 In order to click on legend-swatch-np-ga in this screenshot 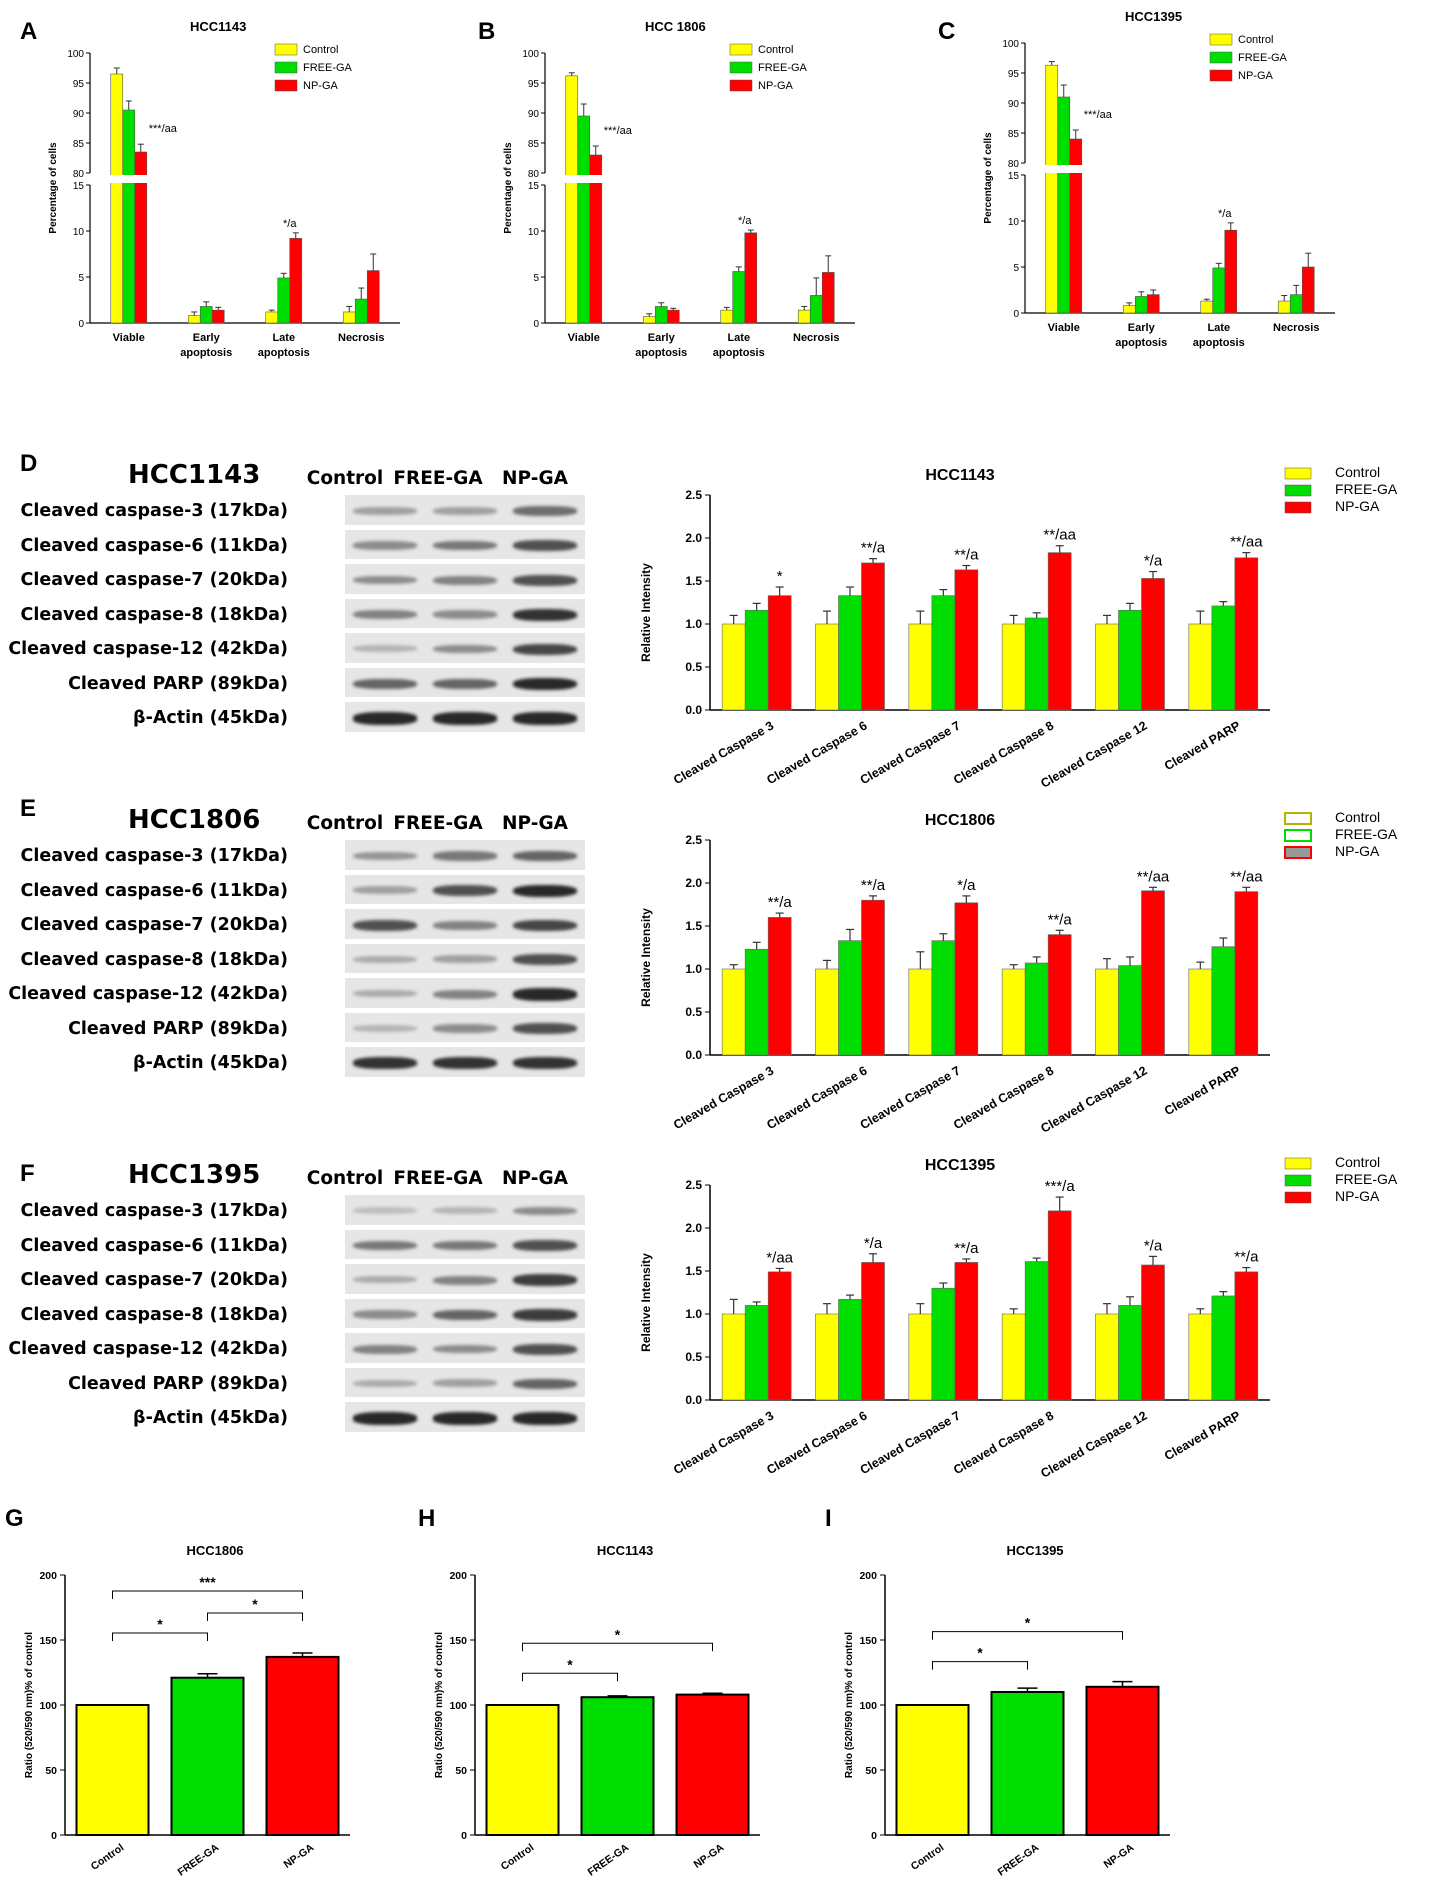, I will do `click(741, 85)`.